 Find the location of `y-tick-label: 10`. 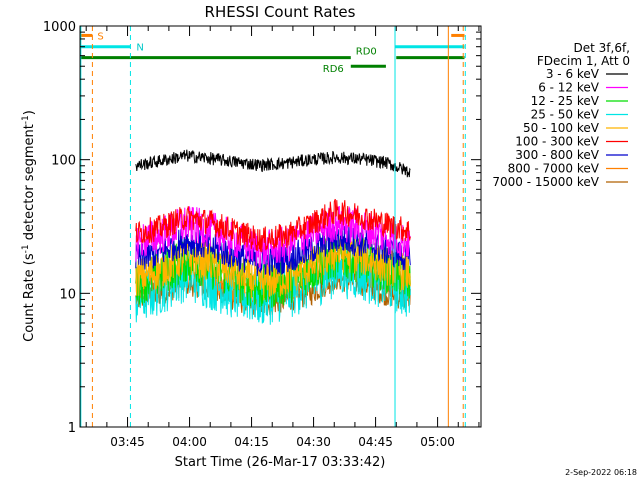

y-tick-label: 10 is located at coordinates (67, 294).